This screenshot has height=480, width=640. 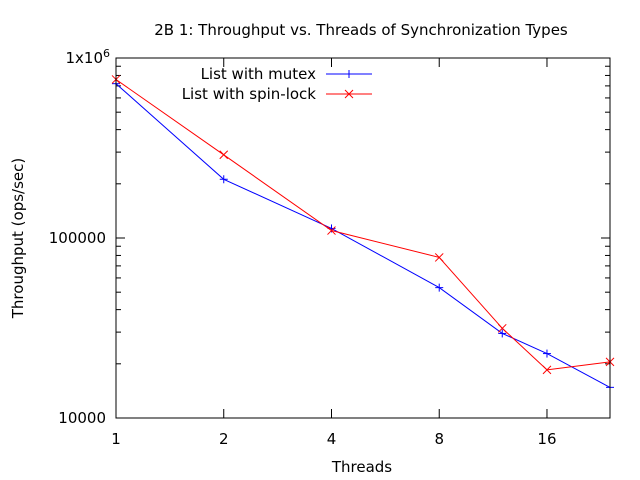 What do you see at coordinates (18, 238) in the screenshot?
I see `y-axis-label: Throughput (ops/sec)` at bounding box center [18, 238].